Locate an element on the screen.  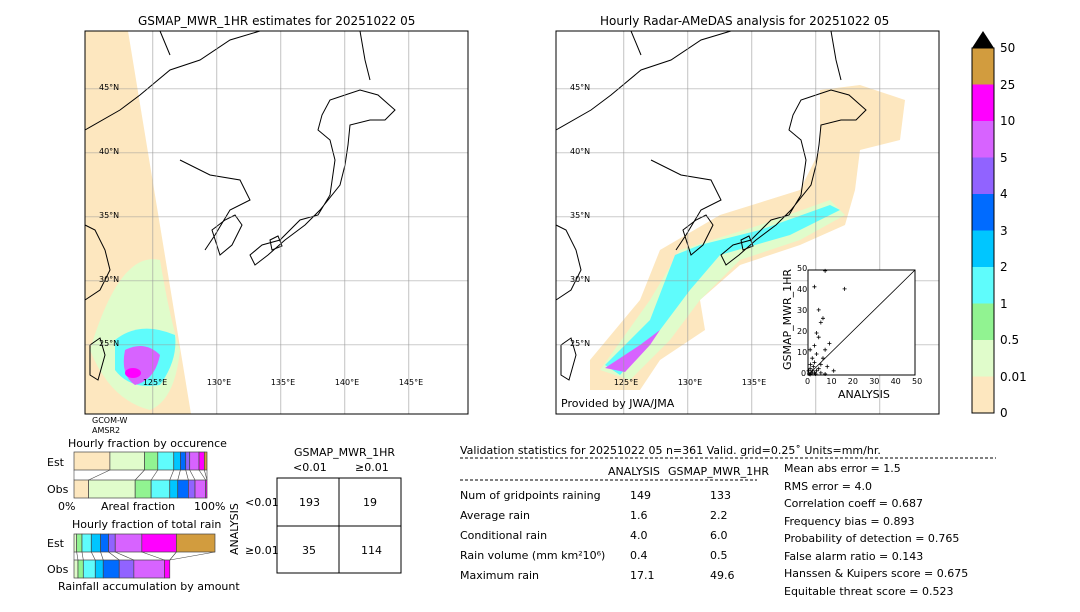
colorbar-frame is located at coordinates (983, 230).